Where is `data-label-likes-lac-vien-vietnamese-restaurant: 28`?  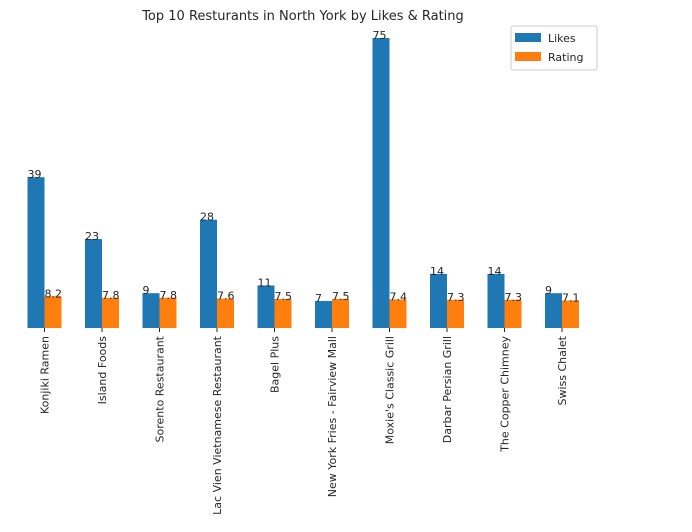
data-label-likes-lac-vien-vietnamese-restaurant: 28 is located at coordinates (207, 217).